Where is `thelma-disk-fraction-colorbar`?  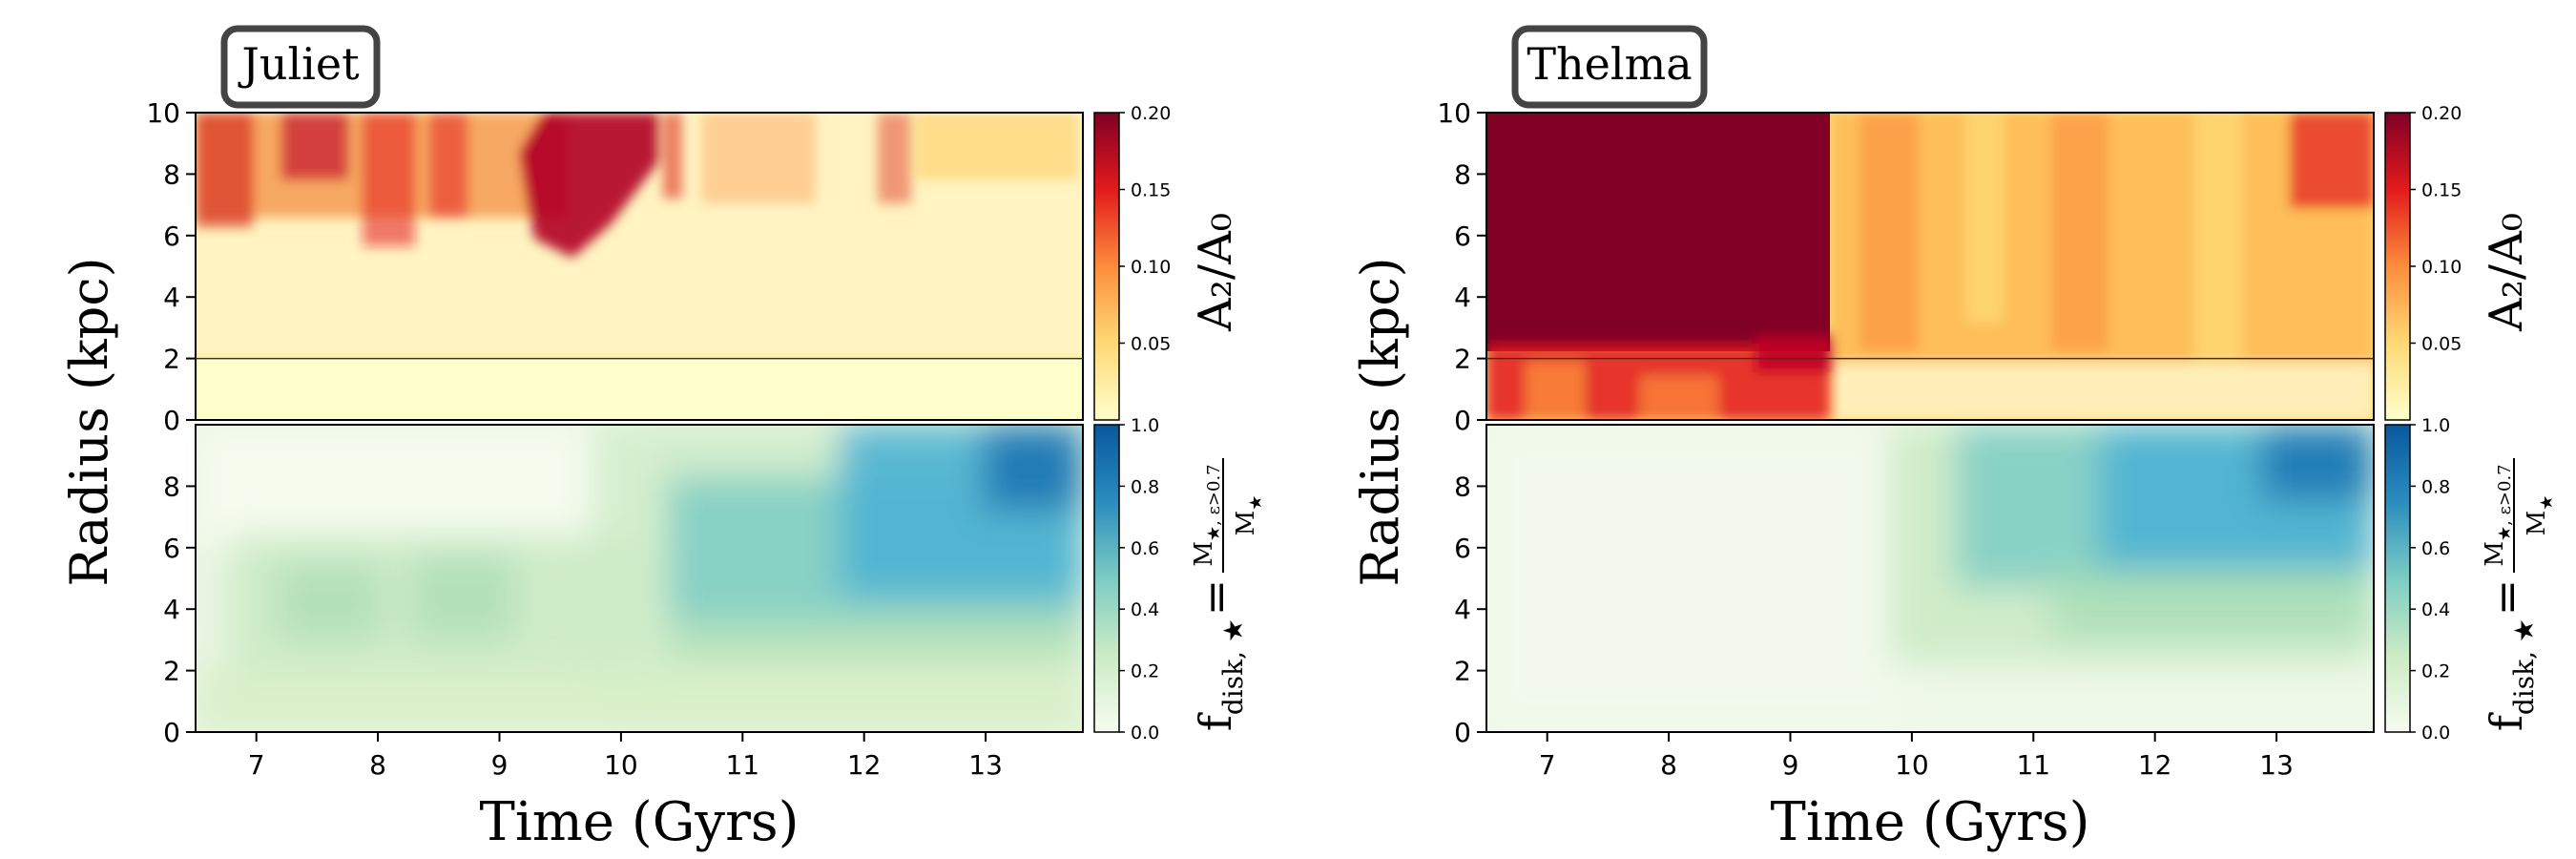
thelma-disk-fraction-colorbar is located at coordinates (2397, 578).